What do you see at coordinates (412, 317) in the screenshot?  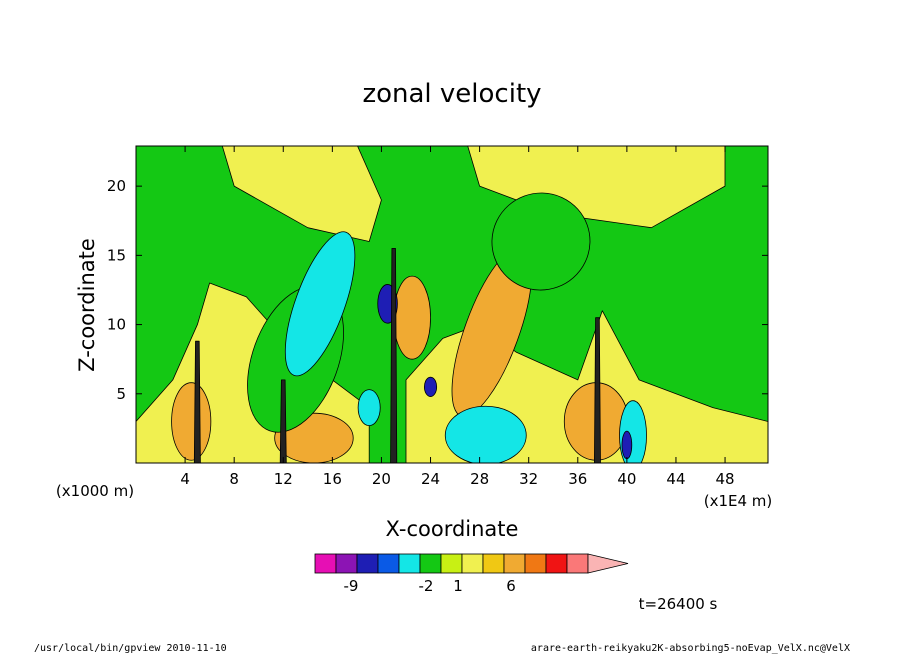 I see `region-orange-center` at bounding box center [412, 317].